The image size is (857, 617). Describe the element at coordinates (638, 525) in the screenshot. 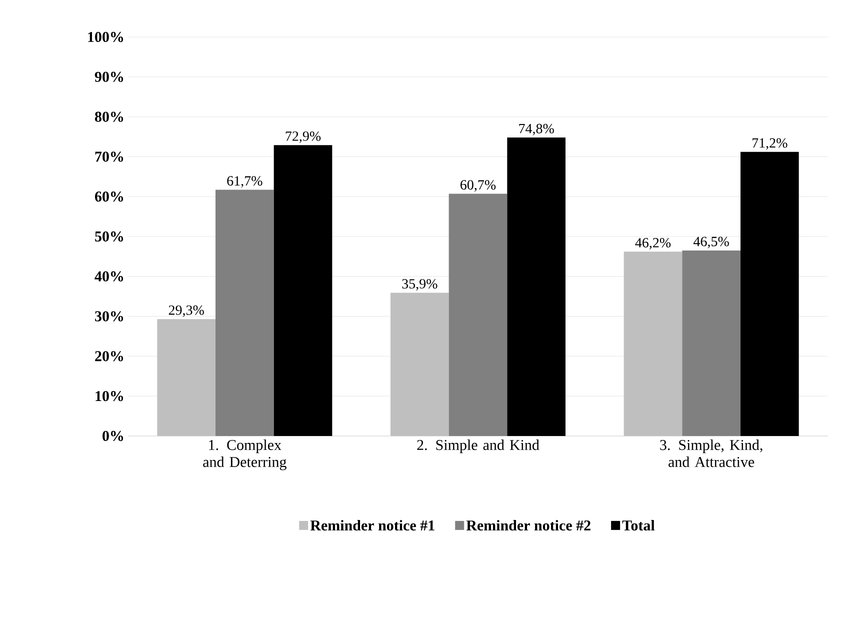

I see `legend-label: Total` at that location.